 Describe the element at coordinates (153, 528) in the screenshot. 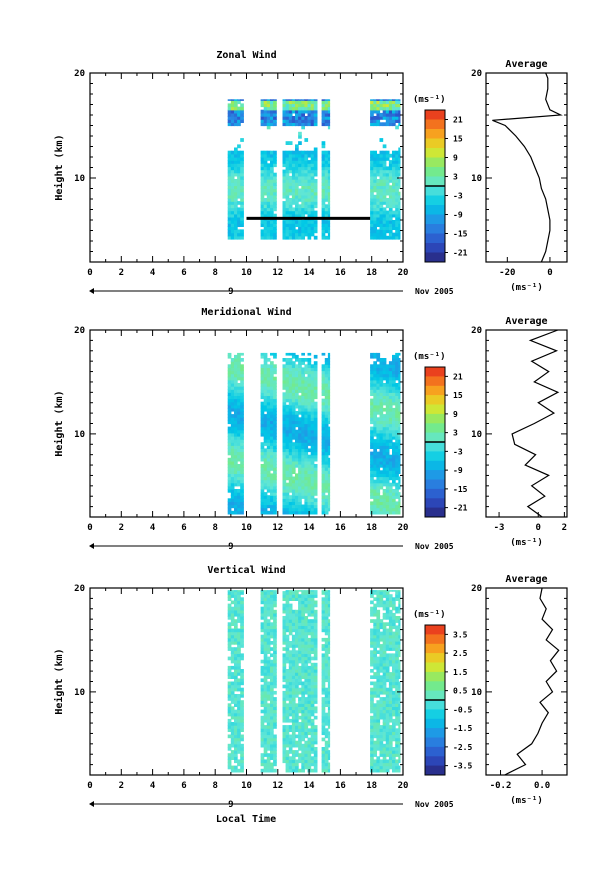

I see `x-tick-label: 4` at that location.